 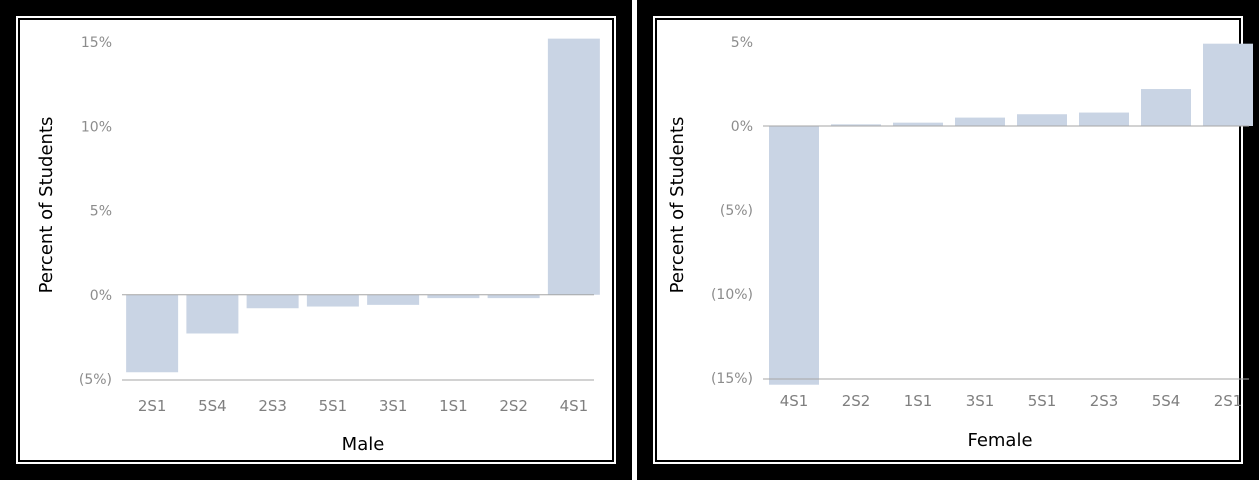 What do you see at coordinates (980, 121) in the screenshot?
I see `female-bar-3s1` at bounding box center [980, 121].